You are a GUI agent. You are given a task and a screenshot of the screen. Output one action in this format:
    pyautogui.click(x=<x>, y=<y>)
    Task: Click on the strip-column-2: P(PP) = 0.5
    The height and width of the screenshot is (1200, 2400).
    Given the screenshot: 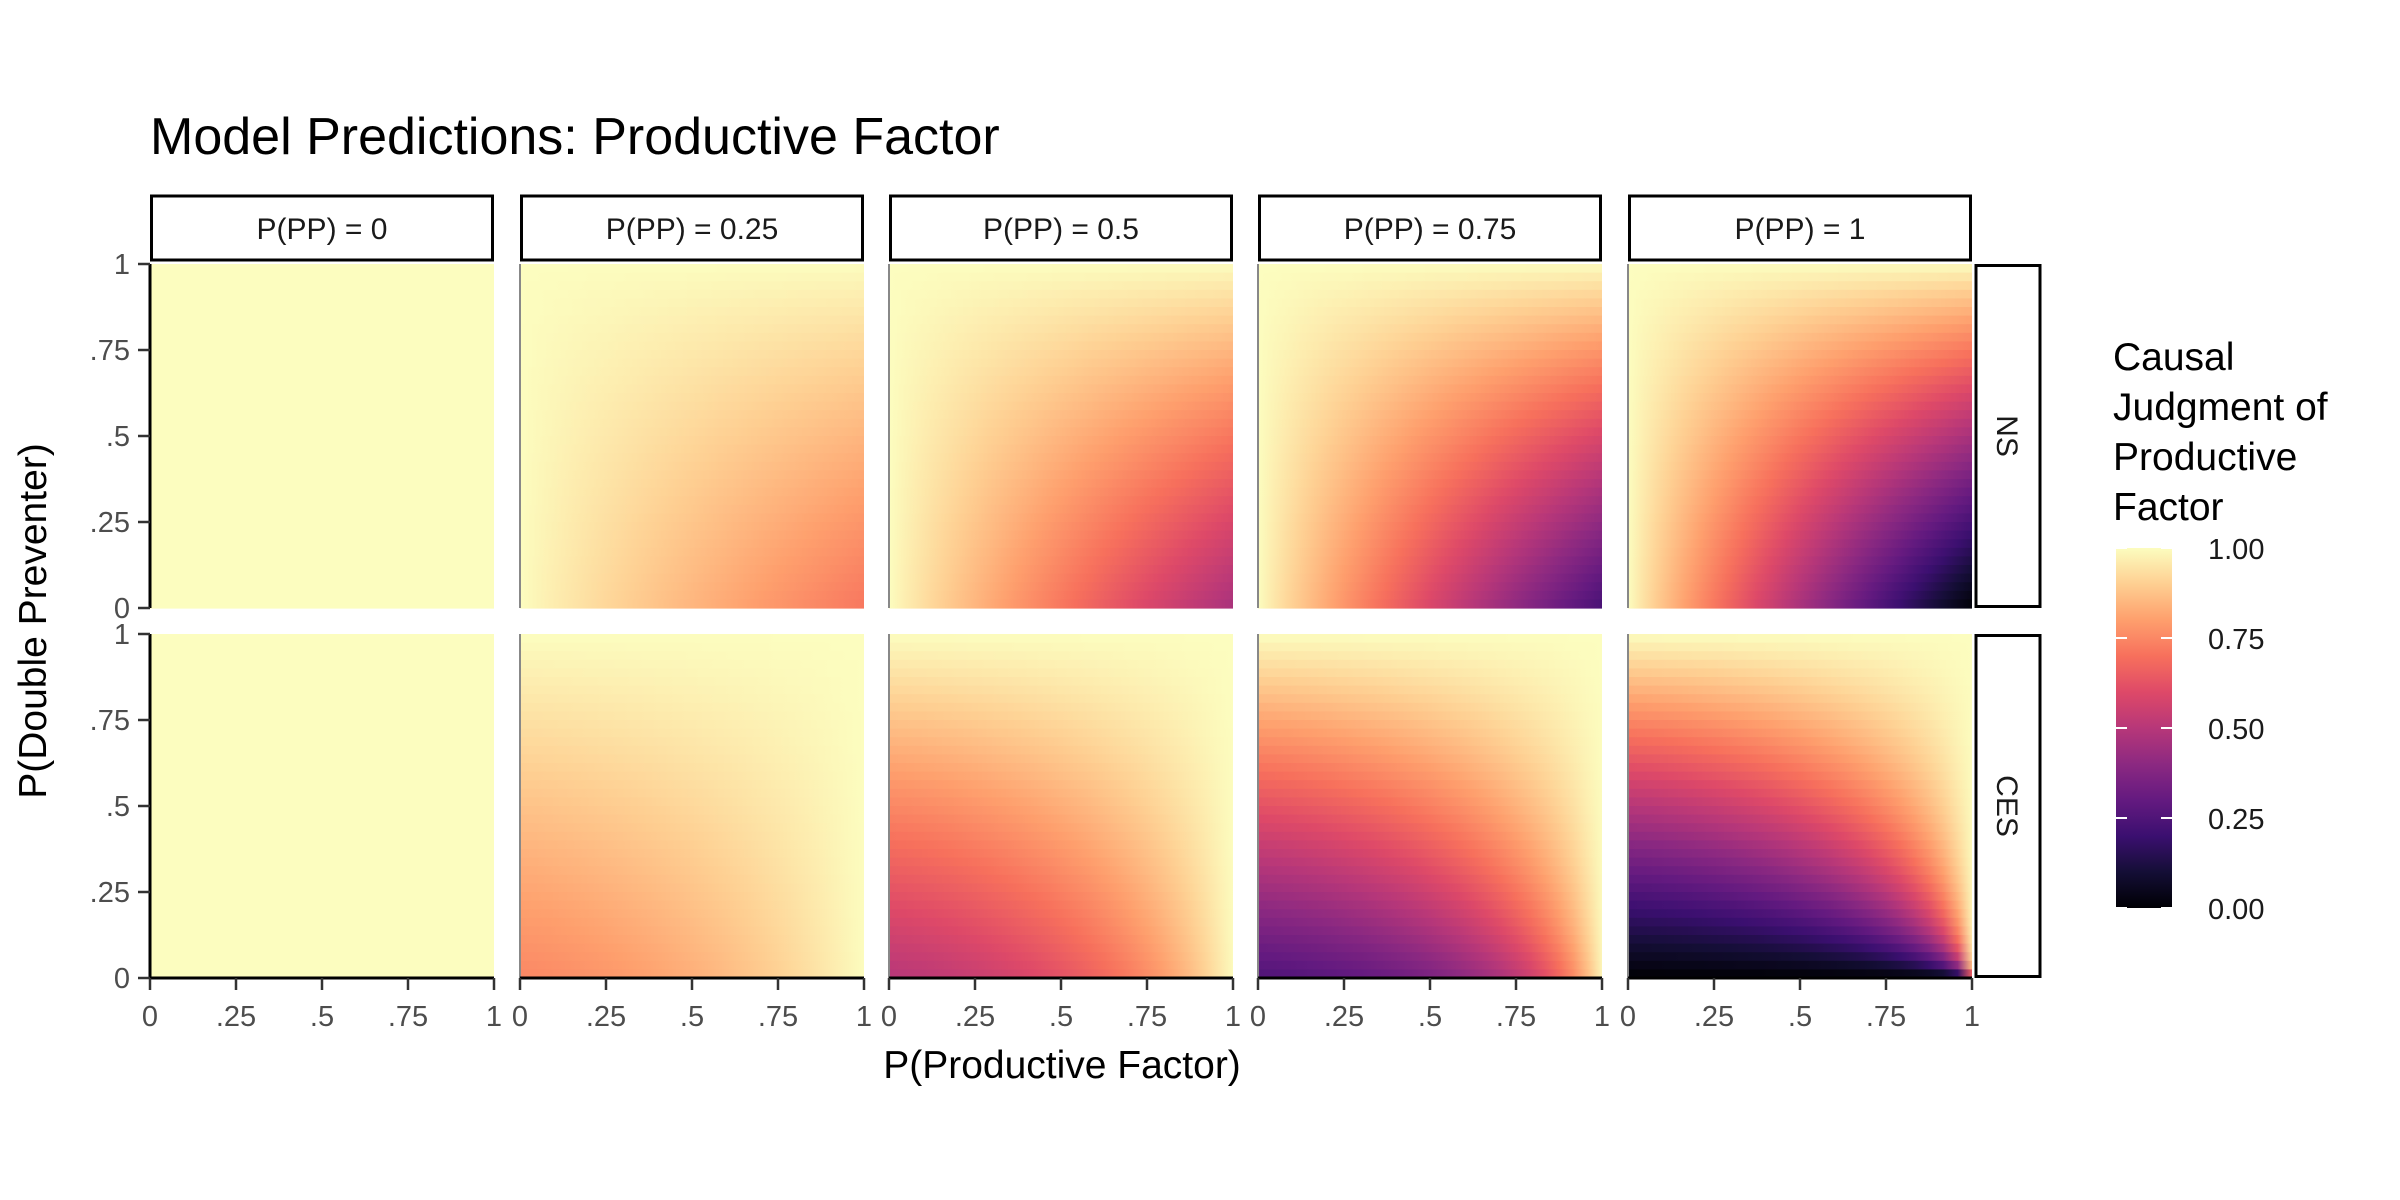 What is the action you would take?
    pyautogui.click(x=1061, y=228)
    